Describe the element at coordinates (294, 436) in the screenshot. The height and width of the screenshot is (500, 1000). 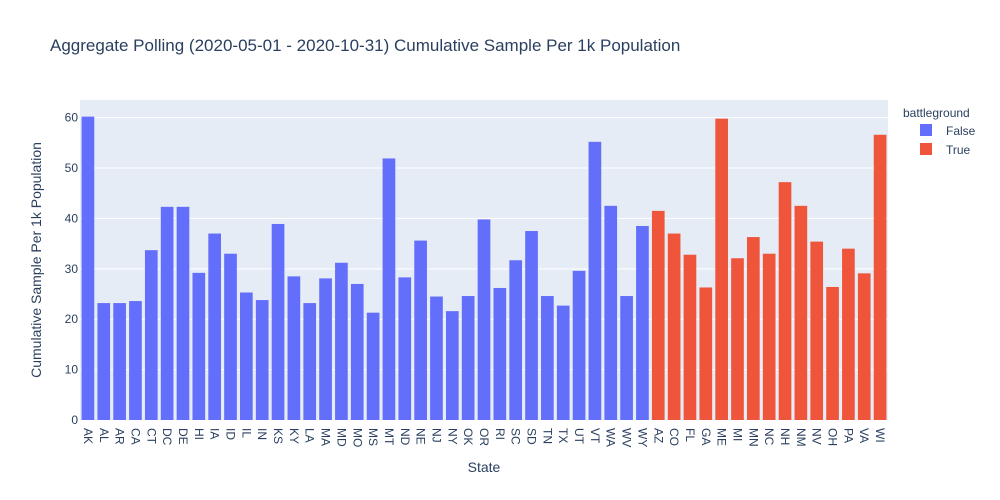
I see `x-tick-label: KY` at that location.